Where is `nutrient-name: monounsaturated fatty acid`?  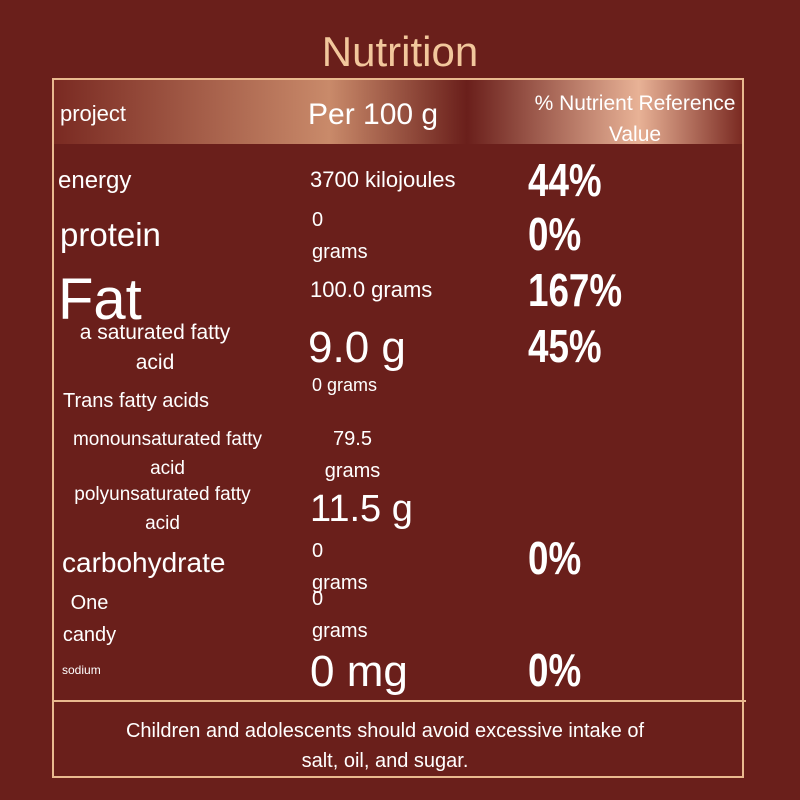 nutrient-name: monounsaturated fatty acid is located at coordinates (167, 454).